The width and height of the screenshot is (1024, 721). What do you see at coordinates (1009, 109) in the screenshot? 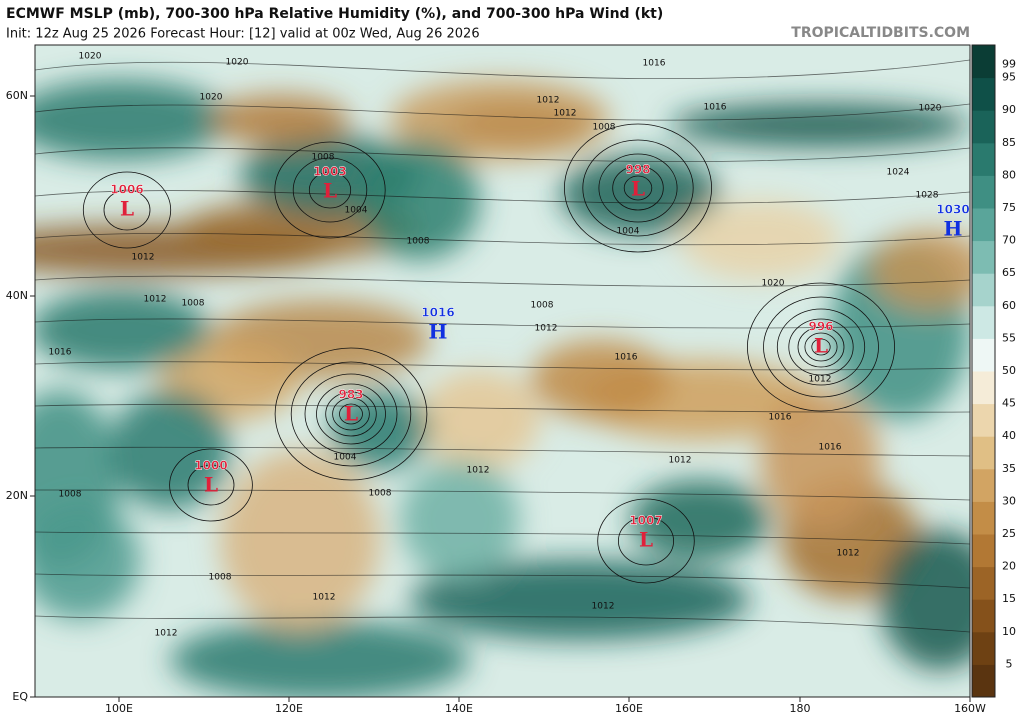
I see `colorbar-label: 90` at bounding box center [1009, 109].